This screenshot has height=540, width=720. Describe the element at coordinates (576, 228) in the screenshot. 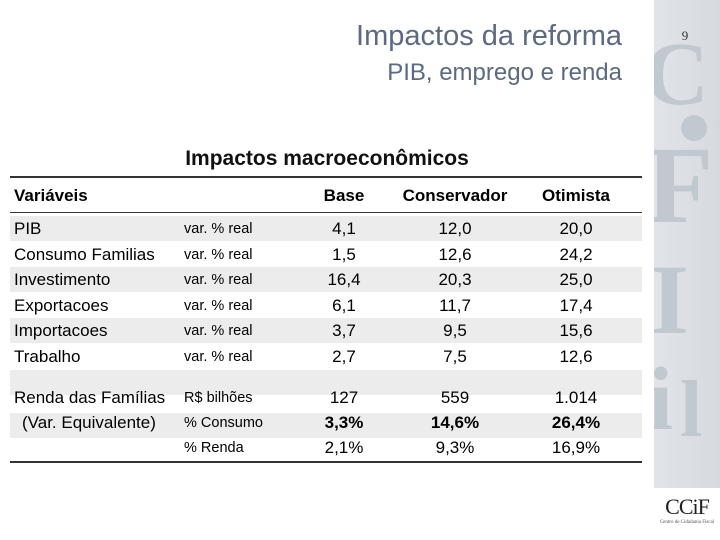

I see `cell-otimista: 20,0` at that location.